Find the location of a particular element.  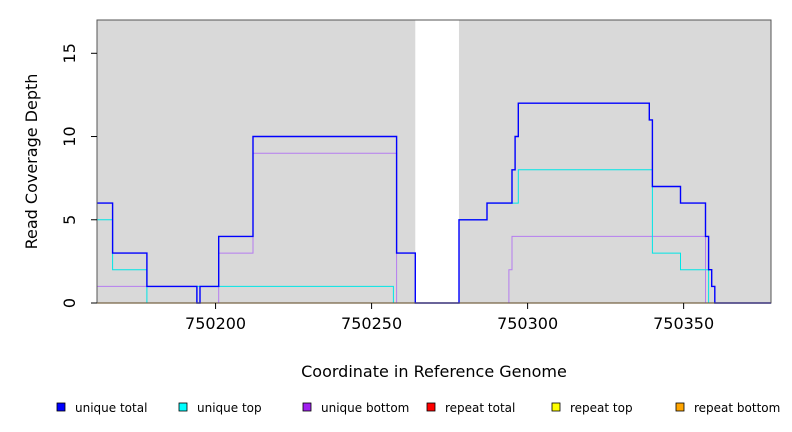

x-tick-label: 750350 is located at coordinates (683, 323).